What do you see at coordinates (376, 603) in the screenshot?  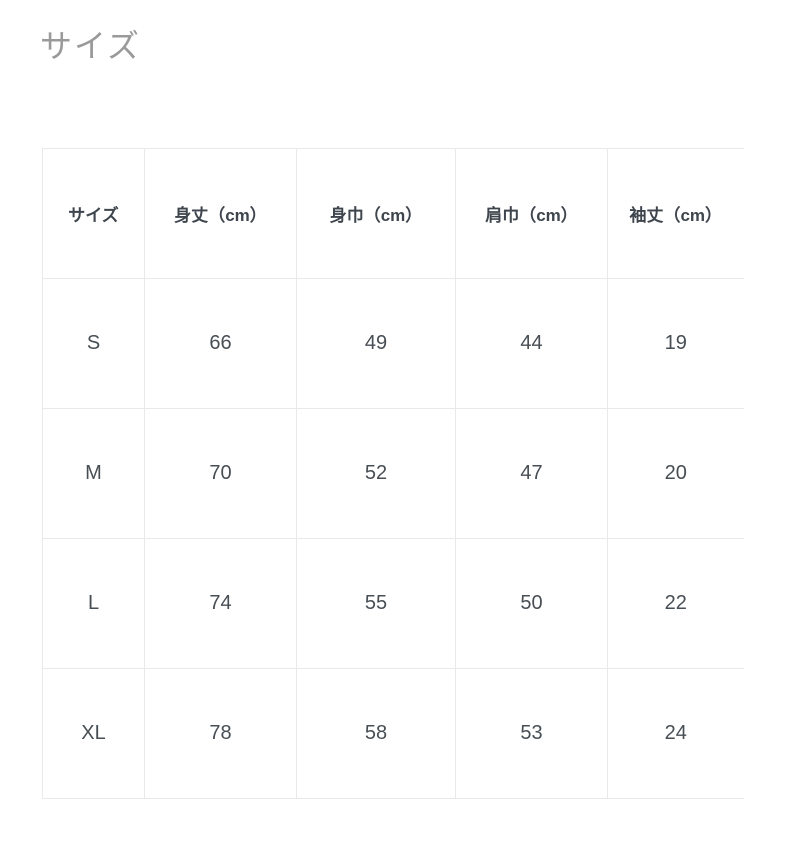 I see `body-width-cell: 55` at bounding box center [376, 603].